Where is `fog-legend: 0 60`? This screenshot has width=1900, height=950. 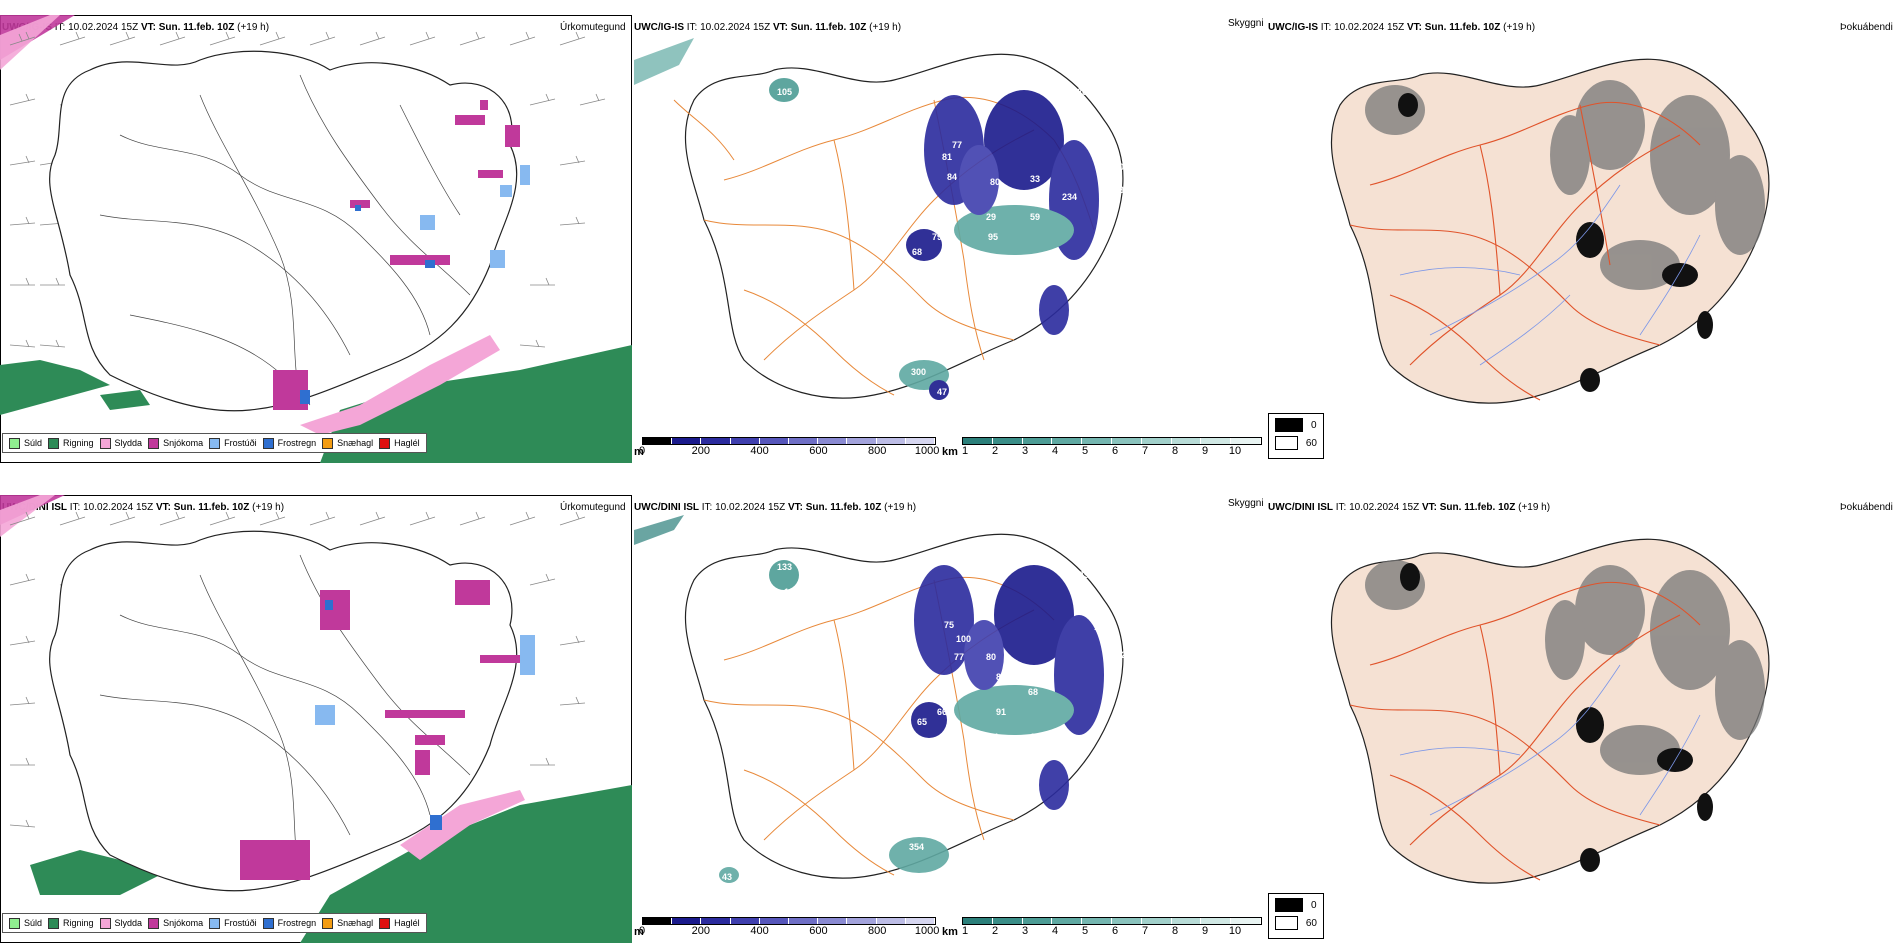
fog-legend: 0 60 is located at coordinates (1296, 436).